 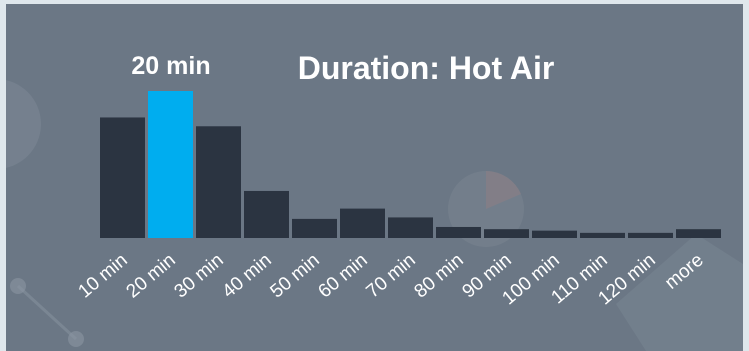 What do you see at coordinates (247, 276) in the screenshot?
I see `x-tick-label-3: 40 min` at bounding box center [247, 276].